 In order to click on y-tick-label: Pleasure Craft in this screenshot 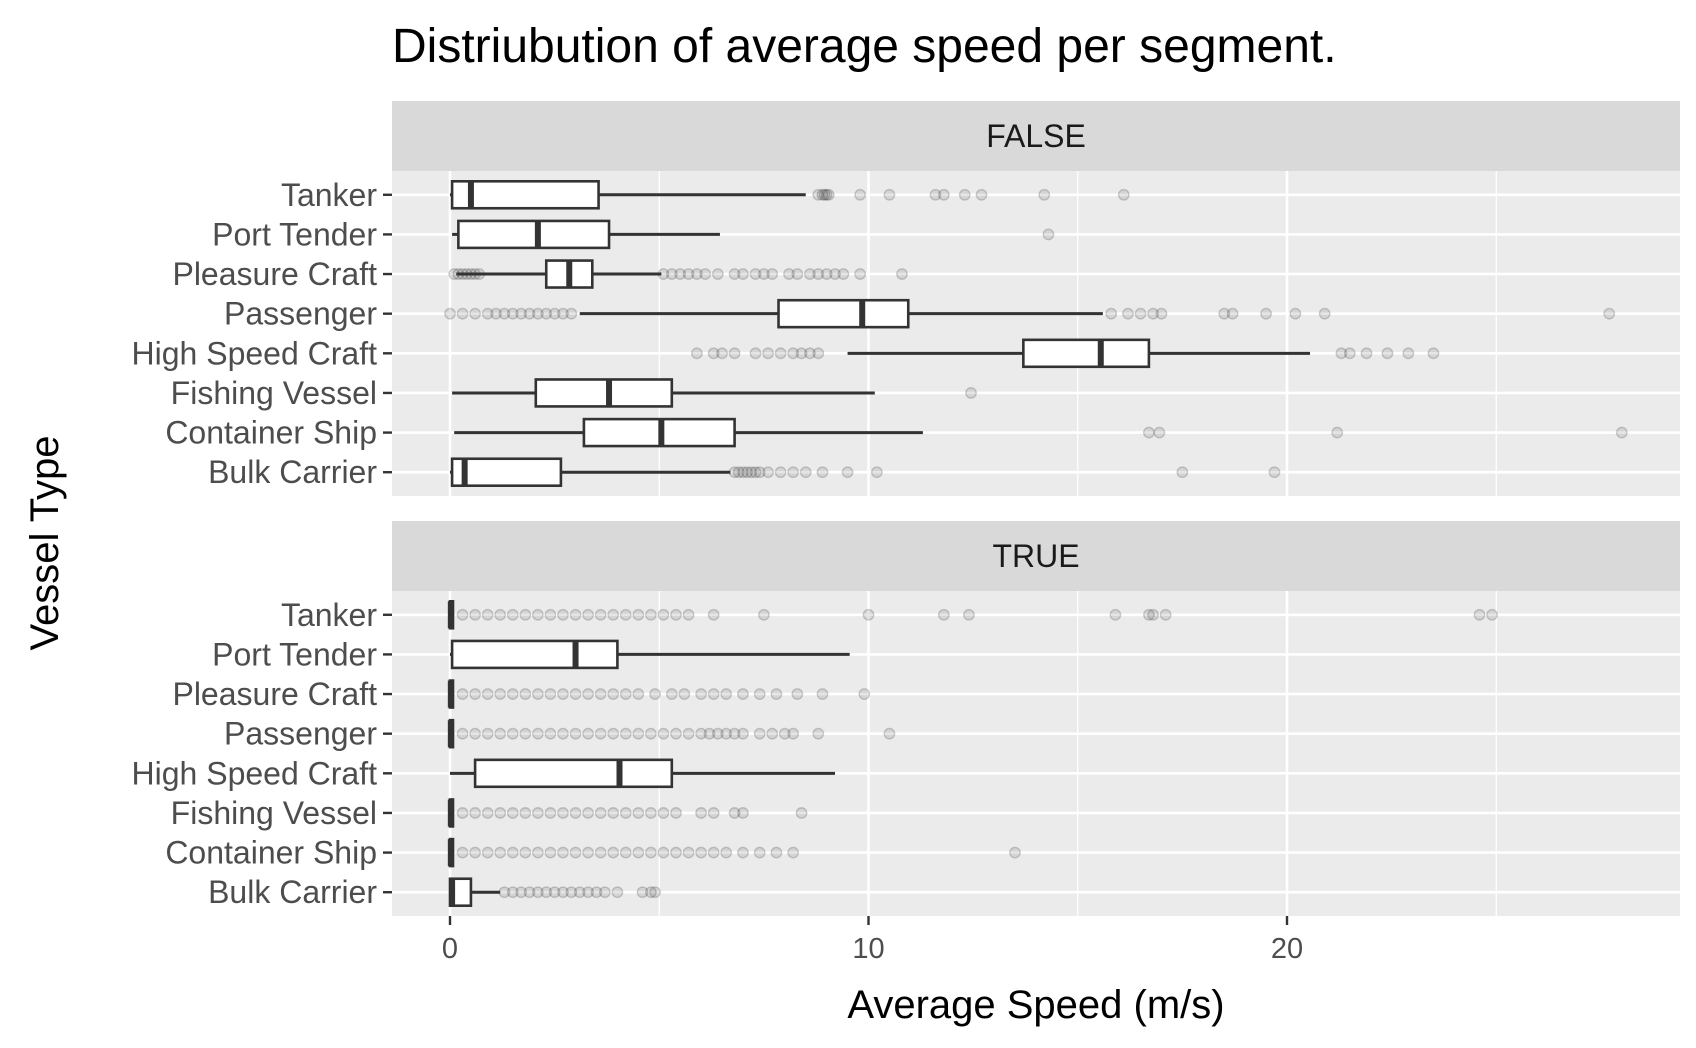, I will do `click(274, 694)`.